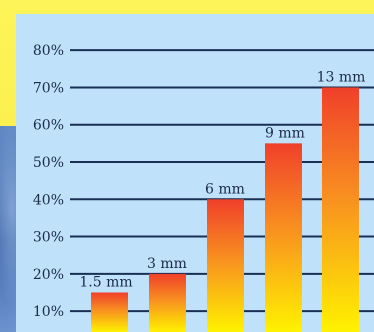 The image size is (374, 332). I want to click on bar-label: 3 mm, so click(167, 264).